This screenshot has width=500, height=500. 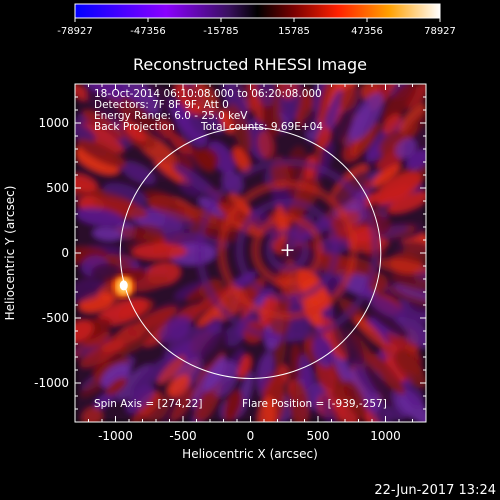 What do you see at coordinates (65, 253) in the screenshot?
I see `y-tick-label: 0` at bounding box center [65, 253].